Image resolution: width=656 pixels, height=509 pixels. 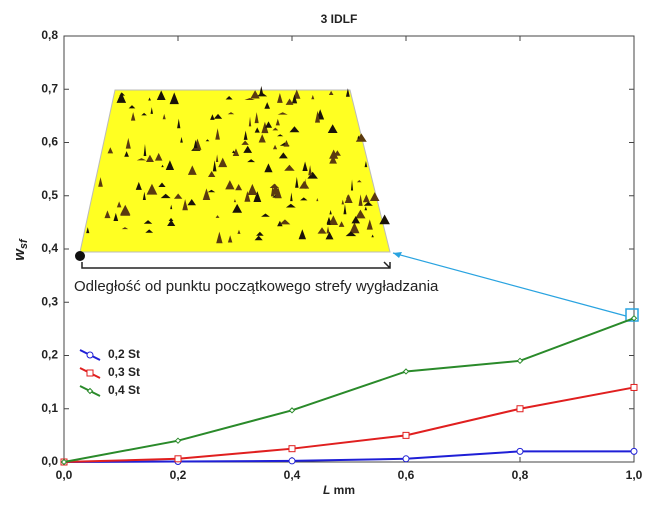 I want to click on y-tick-label: 0,0, so click(x=49, y=461).